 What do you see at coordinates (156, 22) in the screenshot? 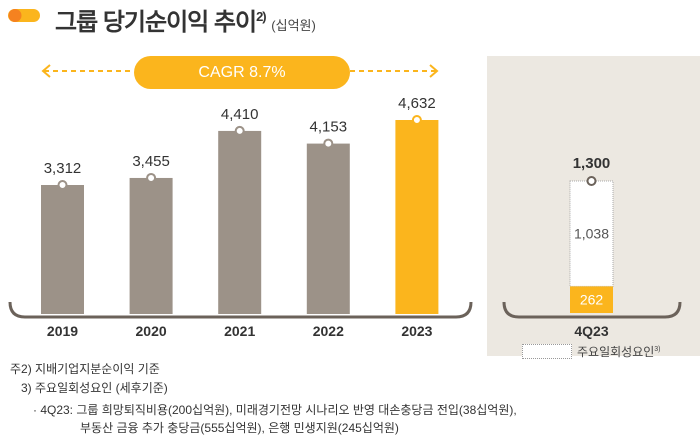
I see `title-text: 그룹 당기순이익 추이` at bounding box center [156, 22].